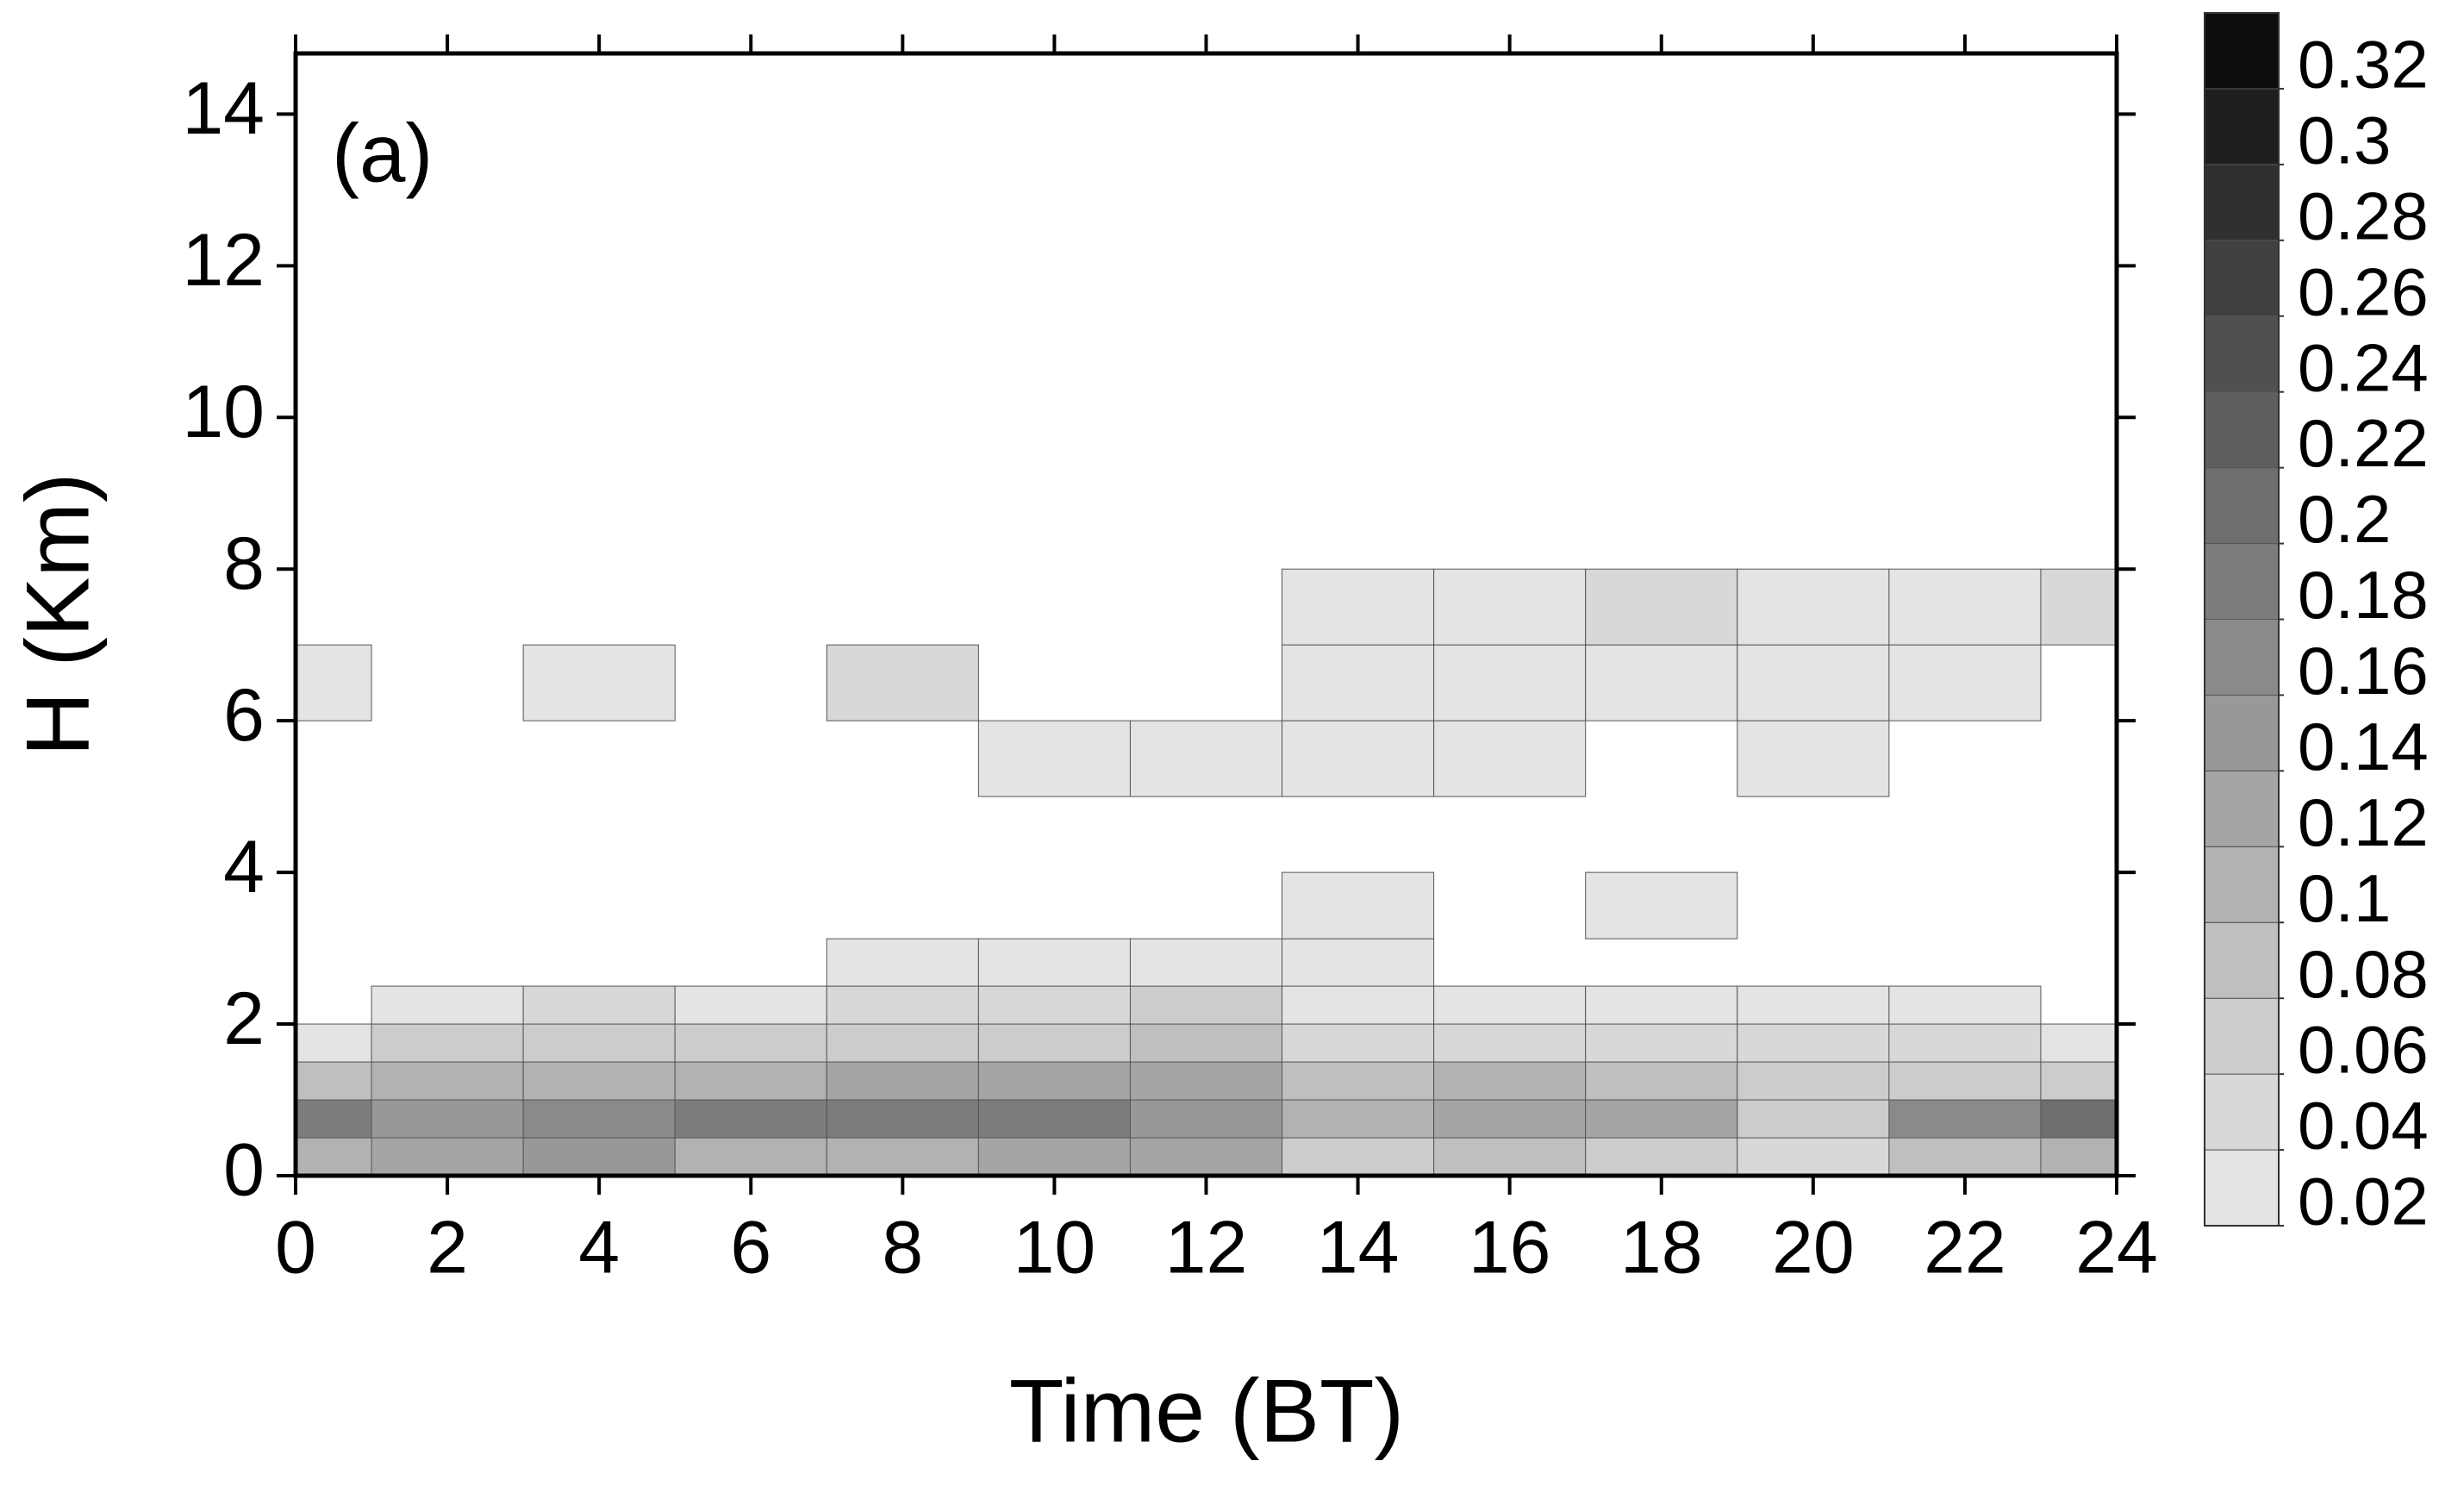 Image resolution: width=2464 pixels, height=1486 pixels. Describe the element at coordinates (2363, 974) in the screenshot. I see `colorbar-tick-label: 0.08` at that location.